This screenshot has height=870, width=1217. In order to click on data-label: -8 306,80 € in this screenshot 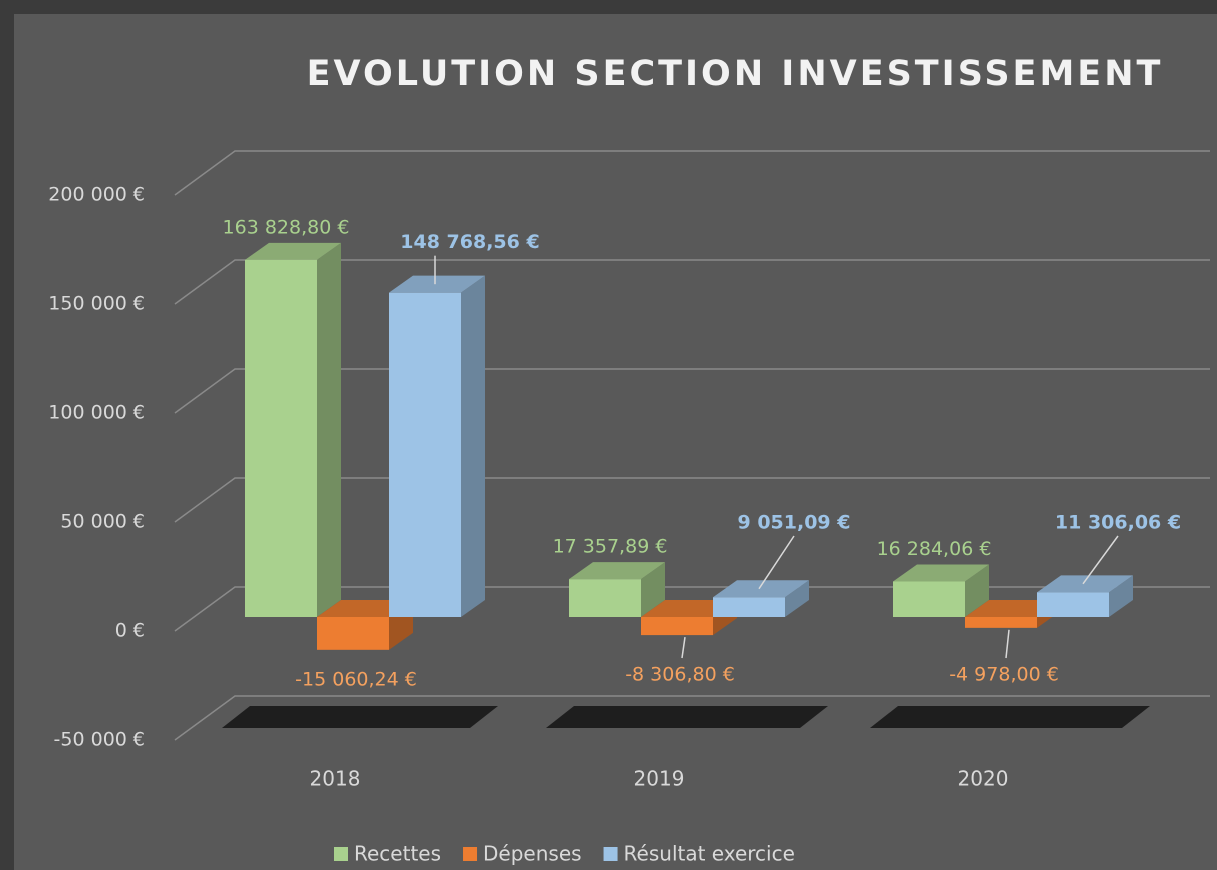, I will do `click(680, 675)`.